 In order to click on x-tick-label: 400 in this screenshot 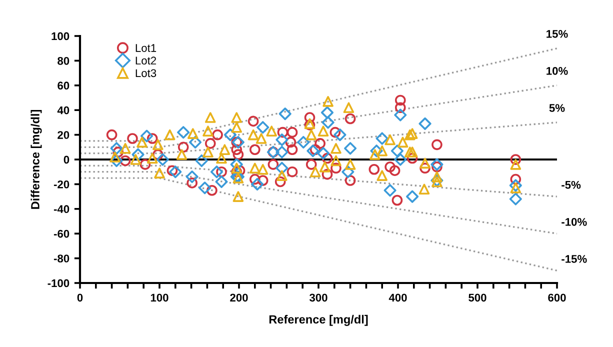, I will do `click(397, 298)`.